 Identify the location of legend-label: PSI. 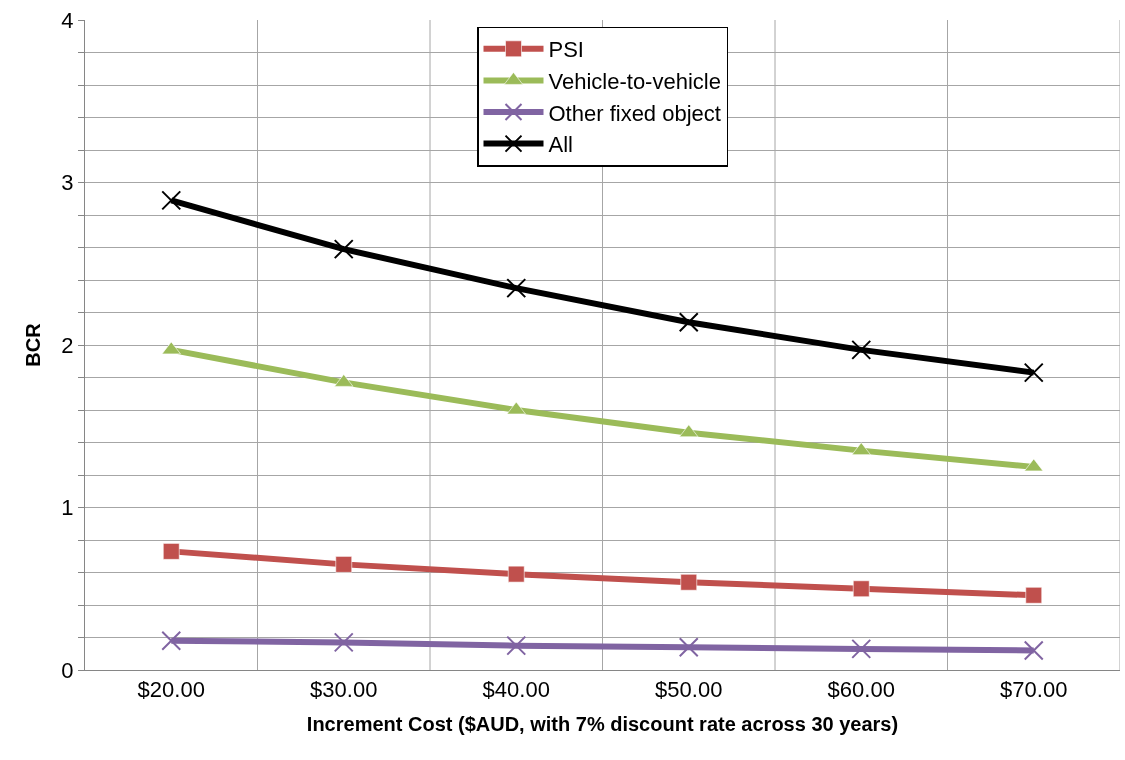
(566, 50).